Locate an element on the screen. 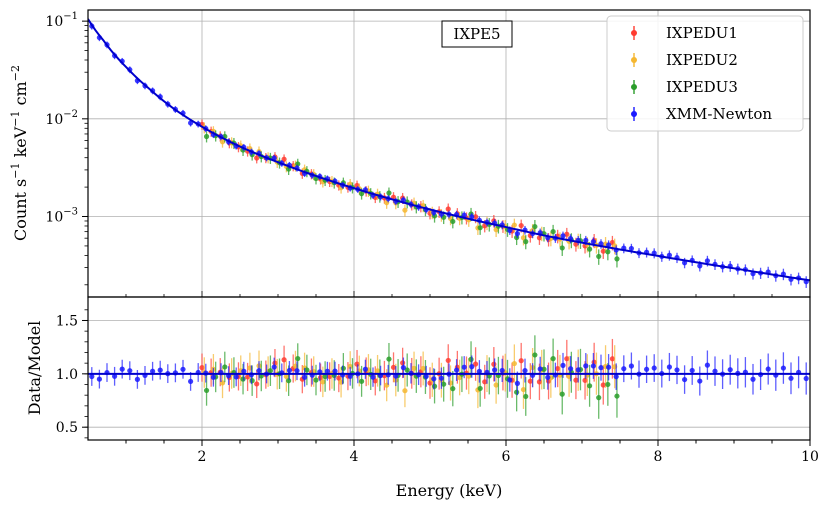  ylabel-exp: −2 is located at coordinates (15, 73).